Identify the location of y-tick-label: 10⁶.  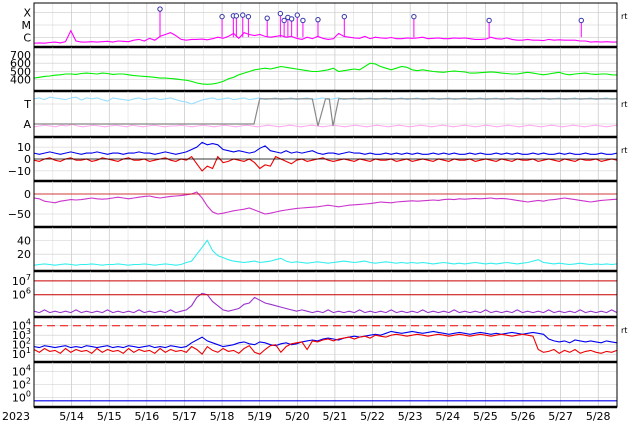
(21, 294).